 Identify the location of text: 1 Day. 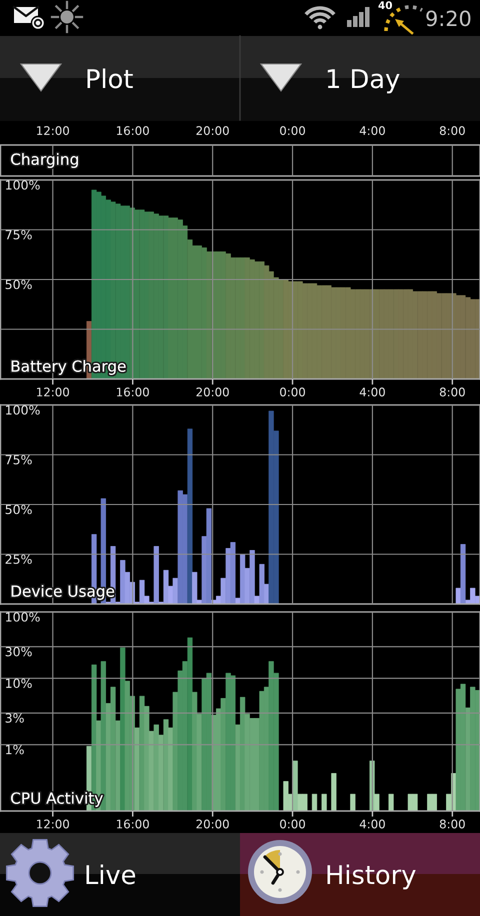
(364, 81).